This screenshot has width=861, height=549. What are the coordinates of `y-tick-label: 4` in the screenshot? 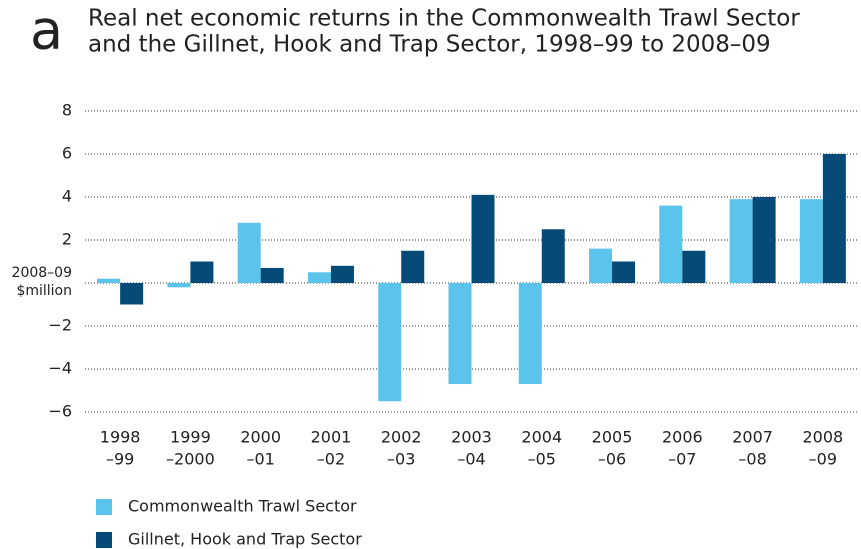 It's located at (67, 196).